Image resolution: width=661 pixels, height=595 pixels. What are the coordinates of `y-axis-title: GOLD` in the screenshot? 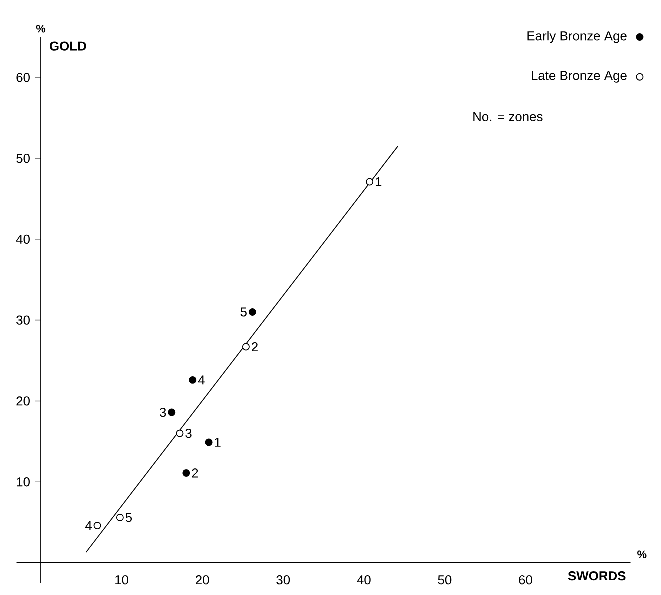 It's located at (68, 46).